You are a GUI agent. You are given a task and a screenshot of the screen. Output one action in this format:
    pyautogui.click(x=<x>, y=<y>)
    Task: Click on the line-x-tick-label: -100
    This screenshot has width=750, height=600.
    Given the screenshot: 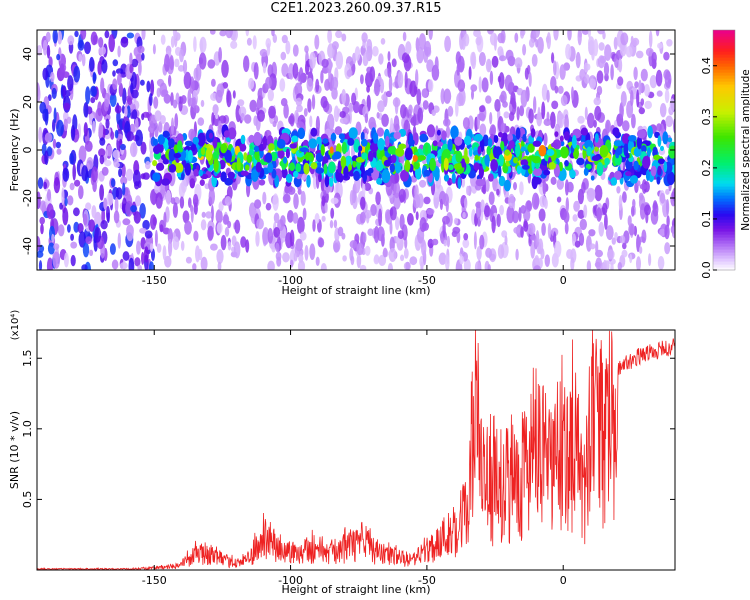 What is the action you would take?
    pyautogui.click(x=290, y=580)
    